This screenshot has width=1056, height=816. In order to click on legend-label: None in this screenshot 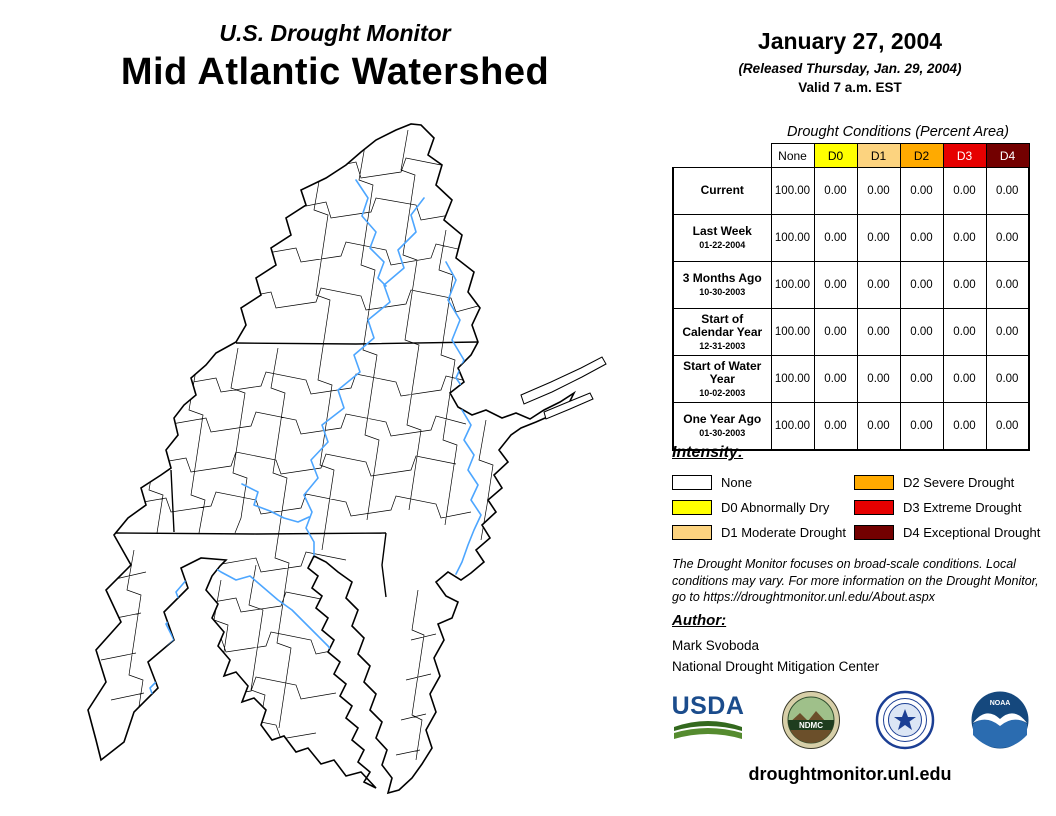, I will do `click(737, 482)`.